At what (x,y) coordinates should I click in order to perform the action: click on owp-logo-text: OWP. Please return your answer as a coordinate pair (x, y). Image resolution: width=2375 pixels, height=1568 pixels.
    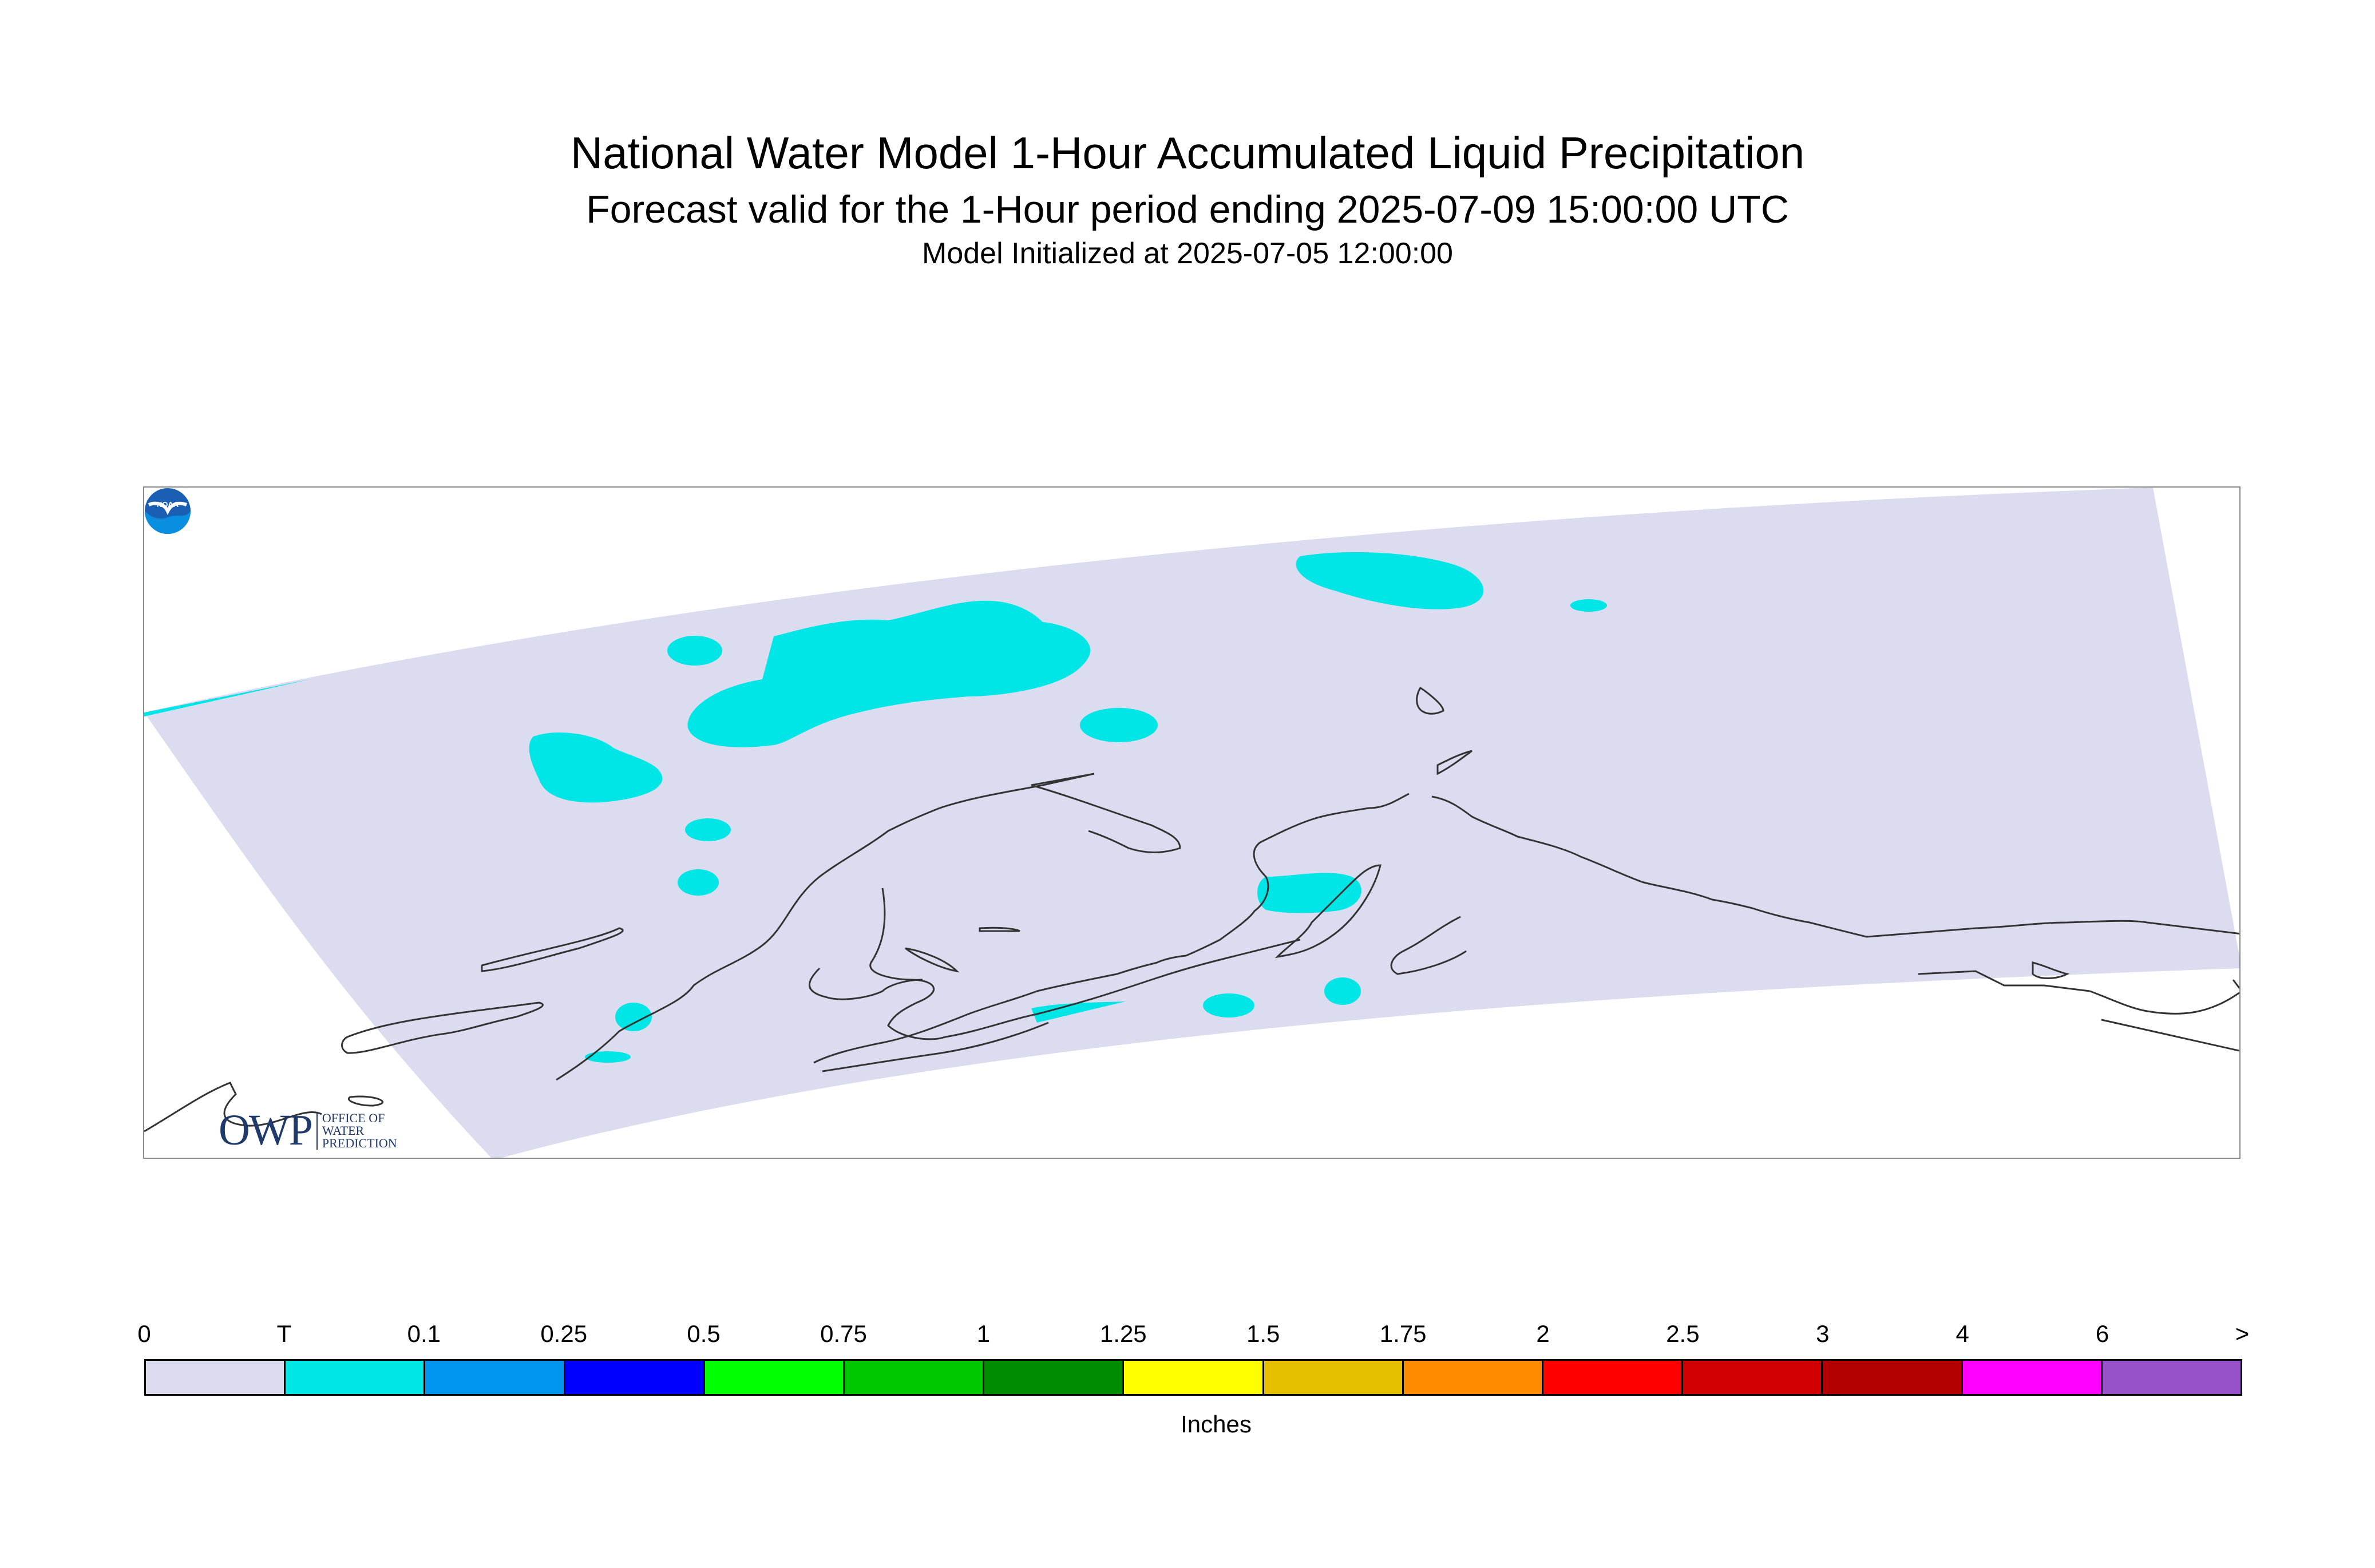
    Looking at the image, I should click on (266, 1130).